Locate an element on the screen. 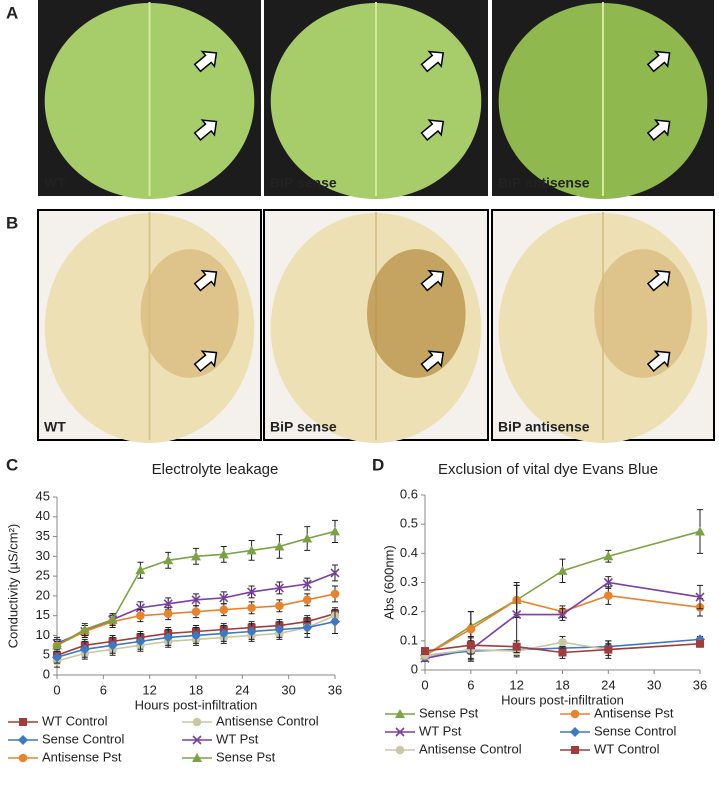 The width and height of the screenshot is (719, 796). panel-label: B is located at coordinates (12, 222).